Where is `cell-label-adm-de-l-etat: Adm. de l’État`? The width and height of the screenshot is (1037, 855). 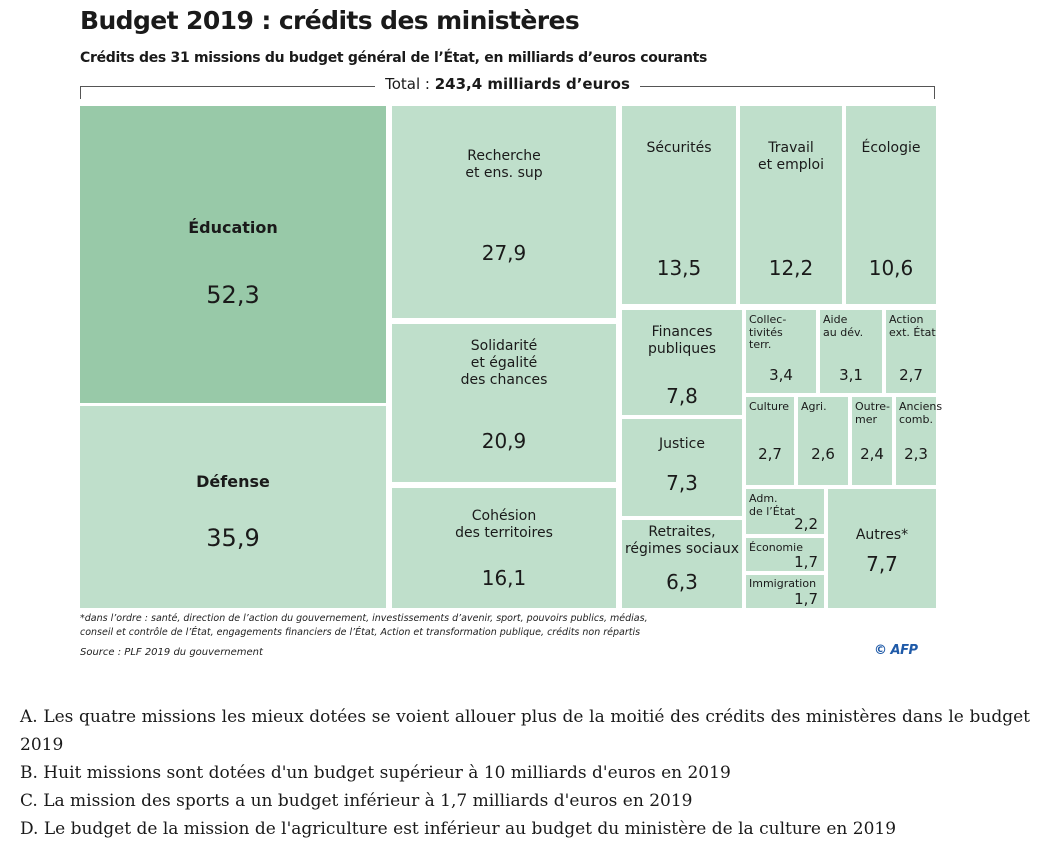
cell-label-adm-de-l-etat: Adm. de l’État is located at coordinates (772, 505).